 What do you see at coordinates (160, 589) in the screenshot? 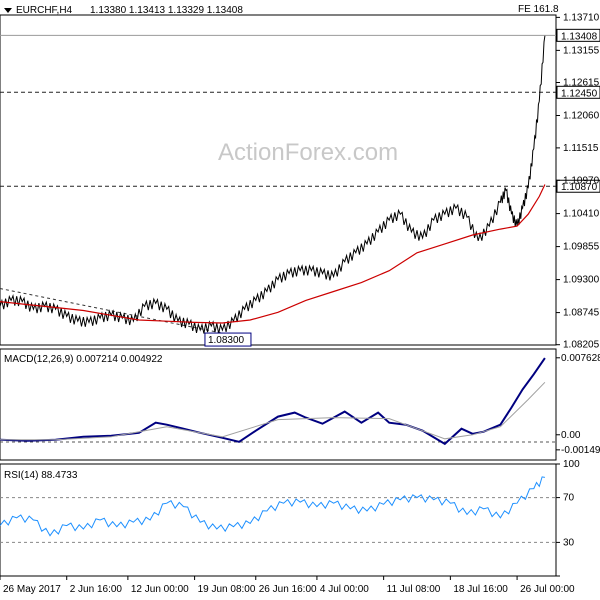
I see `x-tick-label: 12 Jun 00:00` at bounding box center [160, 589].